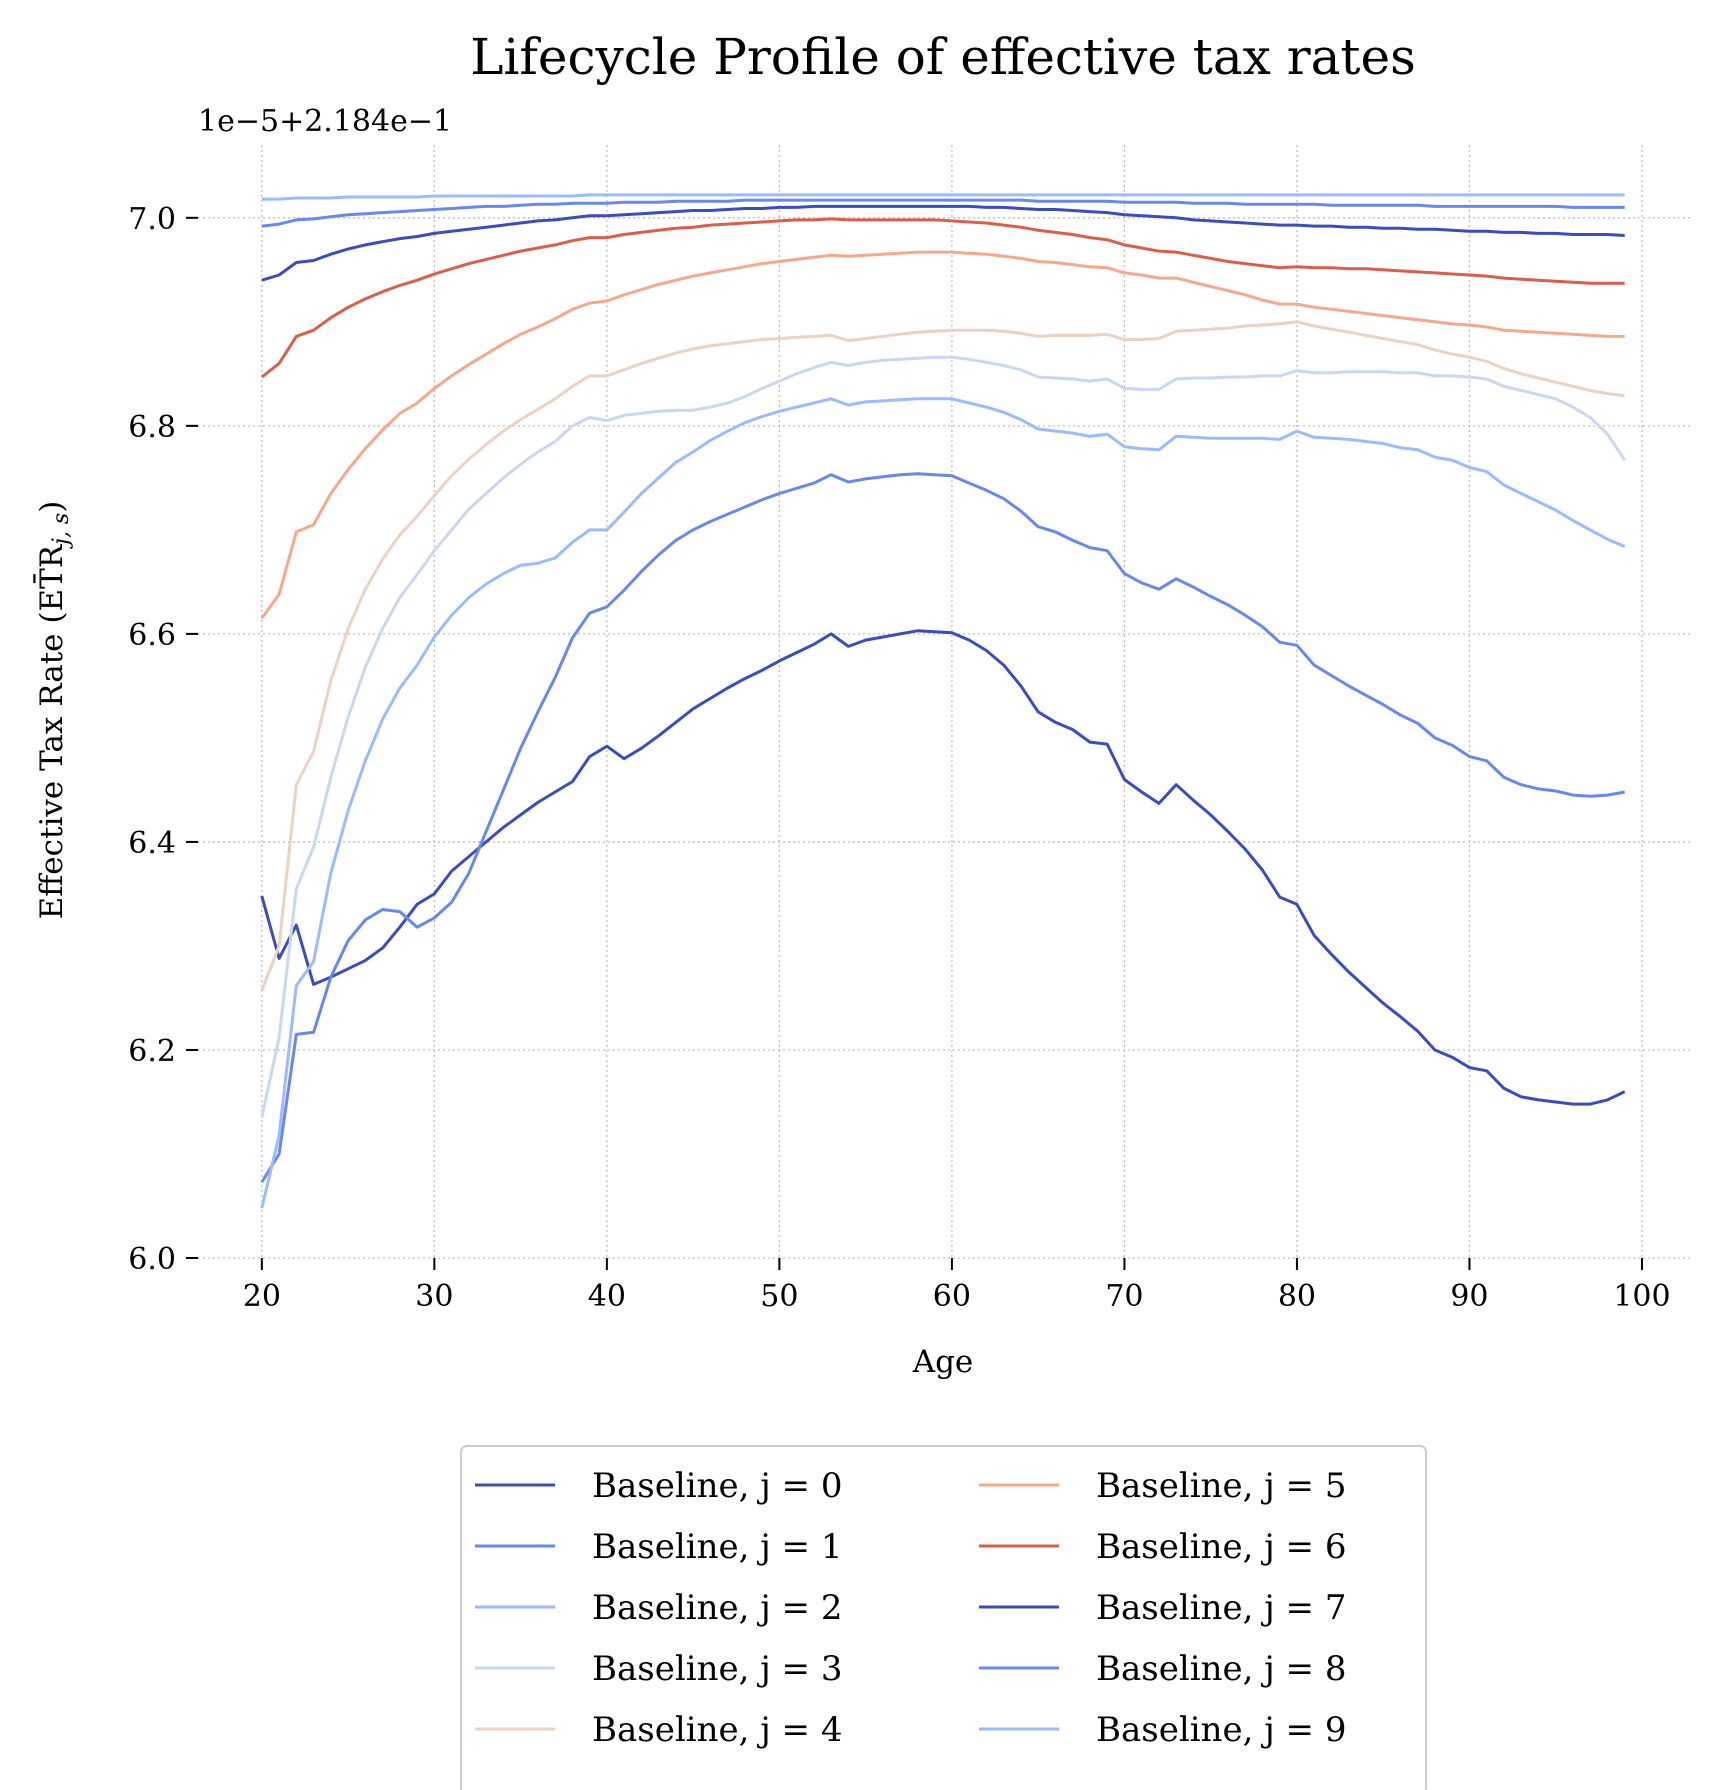 Image resolution: width=1715 pixels, height=1790 pixels. What do you see at coordinates (952, 1296) in the screenshot?
I see `x-tick-label: 60` at bounding box center [952, 1296].